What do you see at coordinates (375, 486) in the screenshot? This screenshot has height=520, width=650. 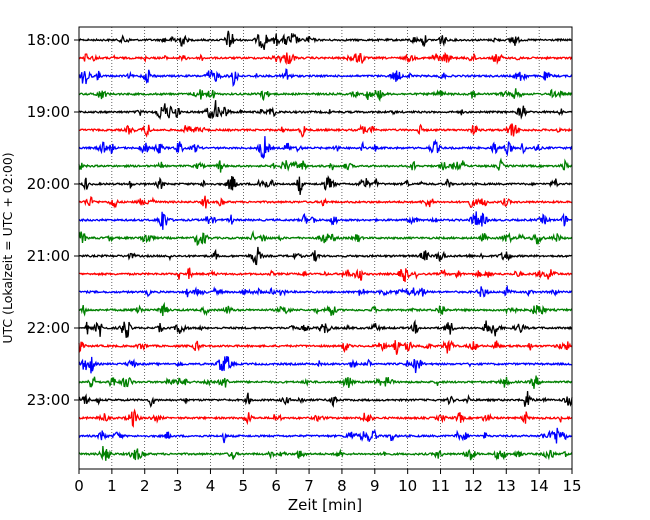 I see `x-tick-label: 9` at bounding box center [375, 486].